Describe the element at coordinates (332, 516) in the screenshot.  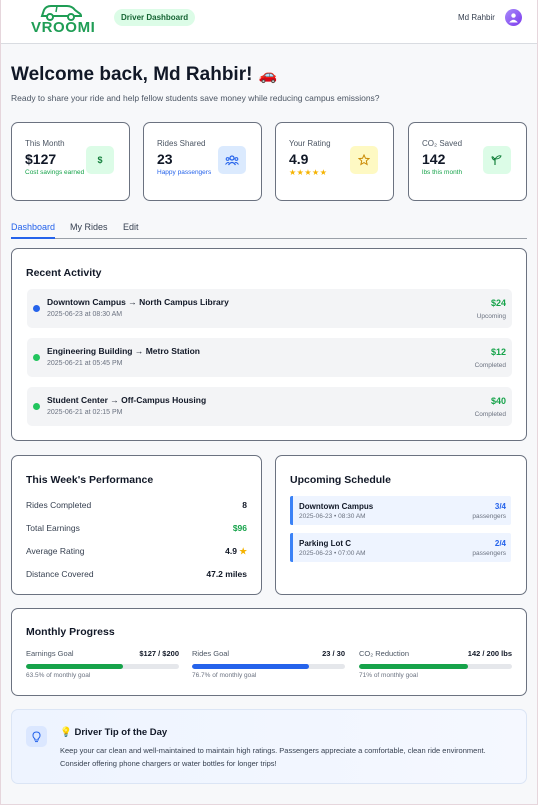
I see `schedule-time: 2025-06-23 • 08:30 AM` at that location.